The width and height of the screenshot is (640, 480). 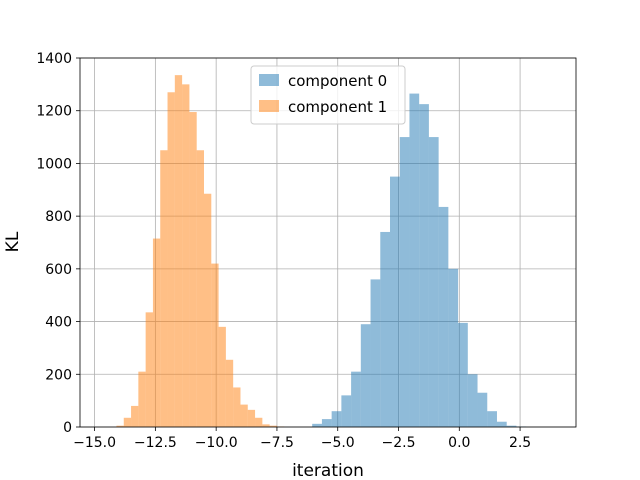 I want to click on y-tick-label: 0, so click(x=67, y=428).